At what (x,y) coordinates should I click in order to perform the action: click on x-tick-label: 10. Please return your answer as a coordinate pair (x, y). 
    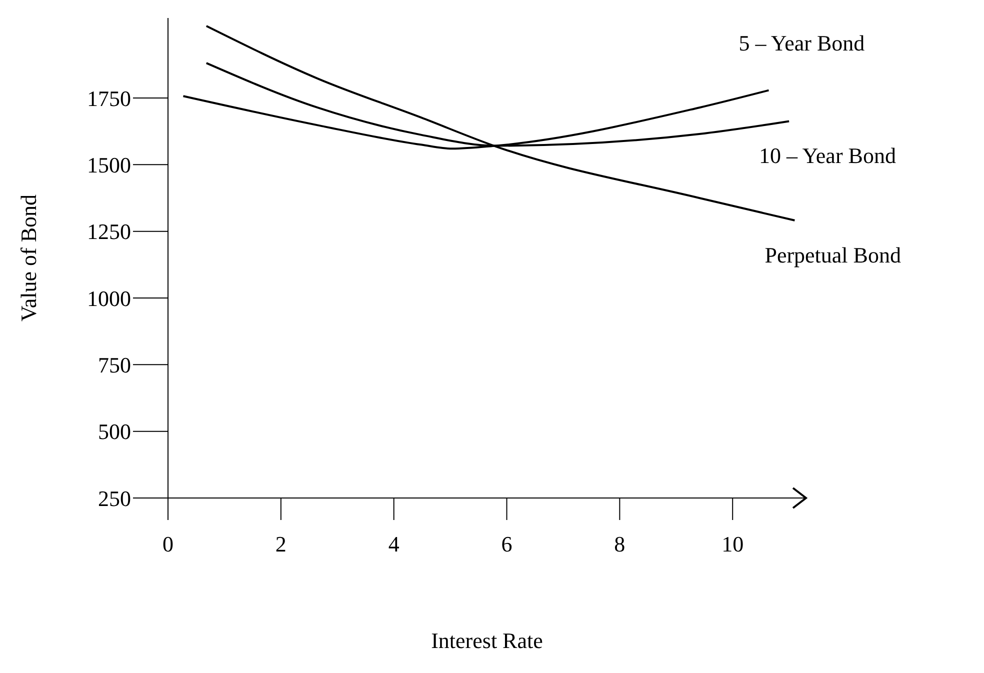
    Looking at the image, I should click on (733, 544).